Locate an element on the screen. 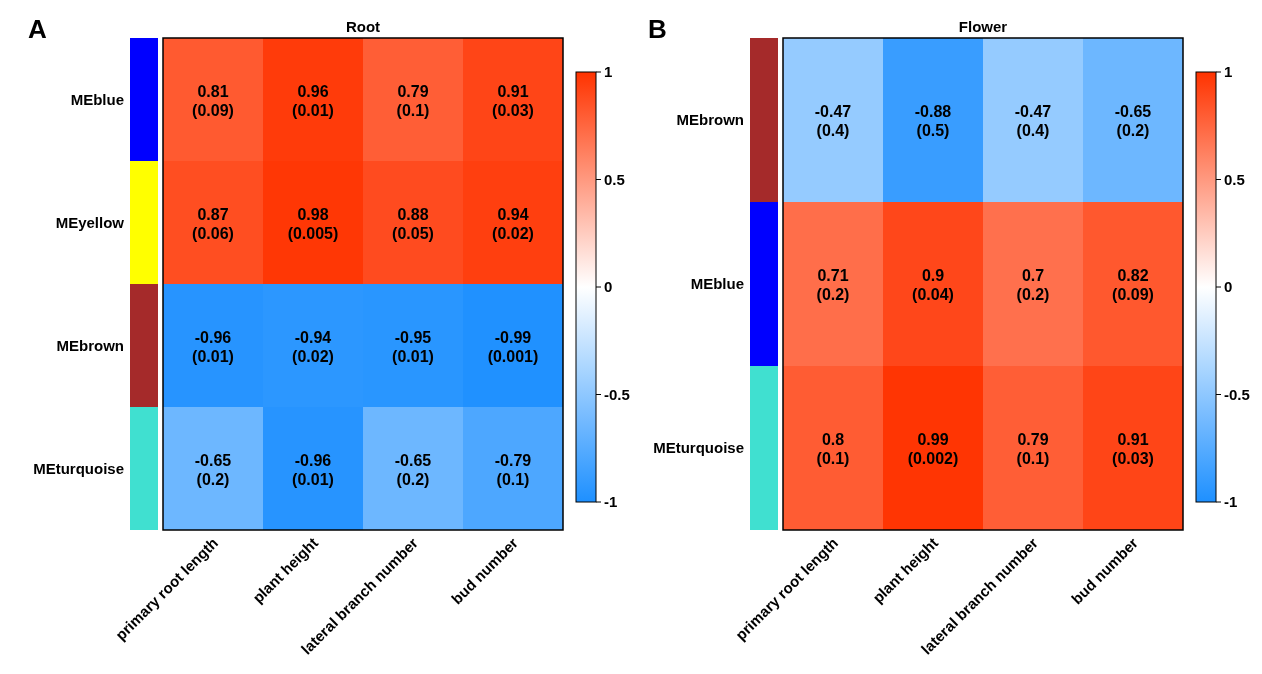 This screenshot has width=1262, height=674. data-label: 0.8 (0.1) is located at coordinates (833, 449).